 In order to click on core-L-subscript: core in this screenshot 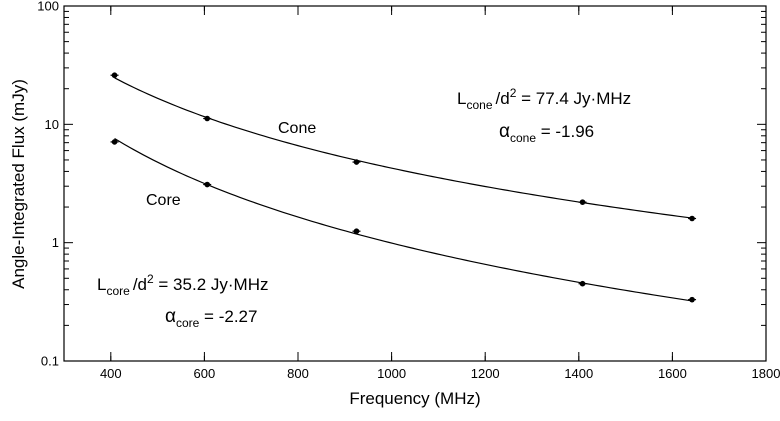, I will do `click(118, 291)`.